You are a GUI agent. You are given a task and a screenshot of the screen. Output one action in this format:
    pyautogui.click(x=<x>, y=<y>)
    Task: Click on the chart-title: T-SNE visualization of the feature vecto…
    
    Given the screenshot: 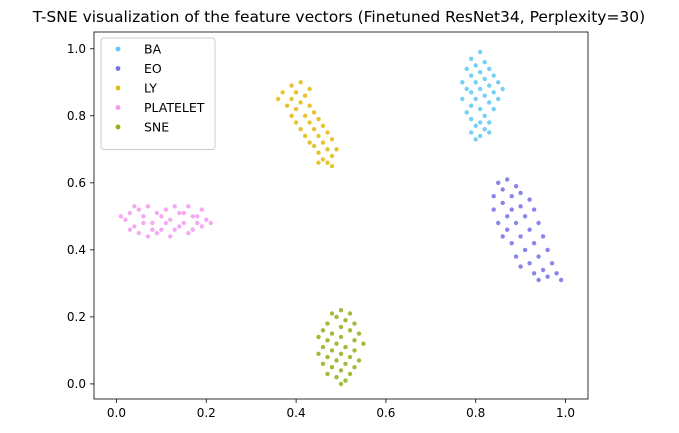 What is the action you would take?
    pyautogui.click(x=338, y=17)
    